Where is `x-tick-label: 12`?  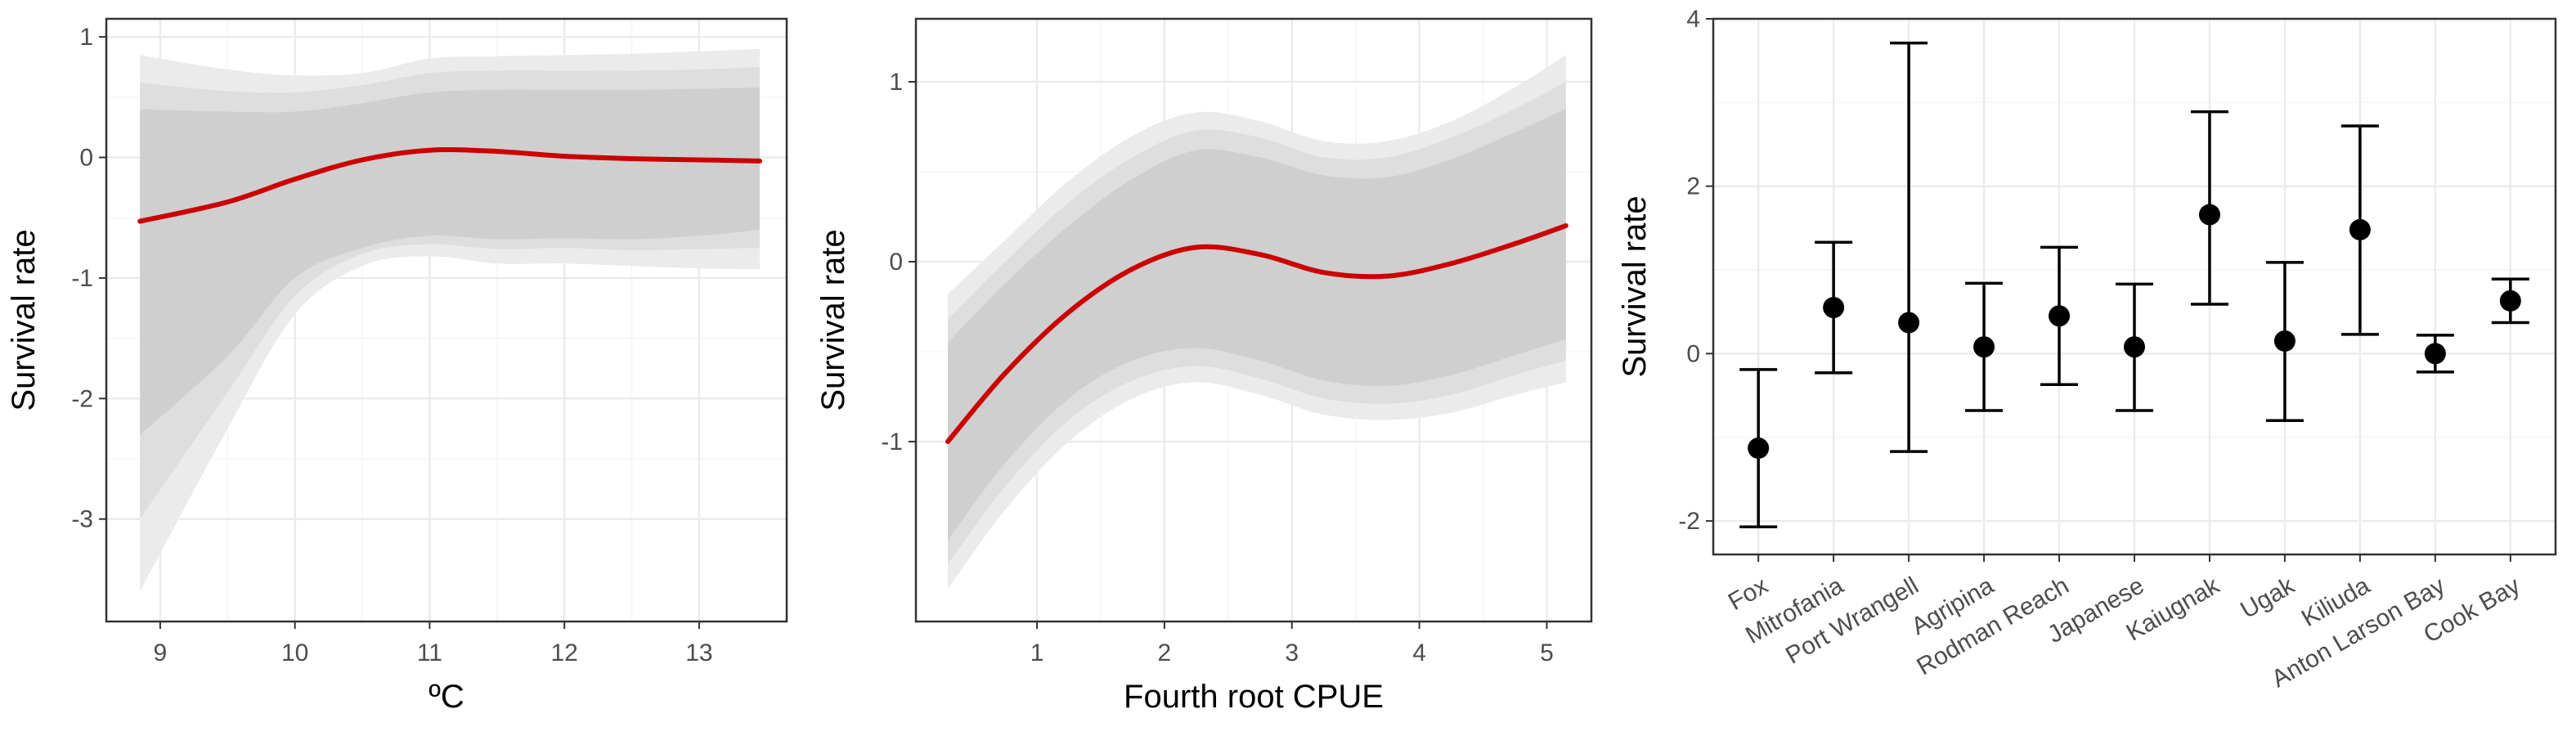 x-tick-label: 12 is located at coordinates (563, 653).